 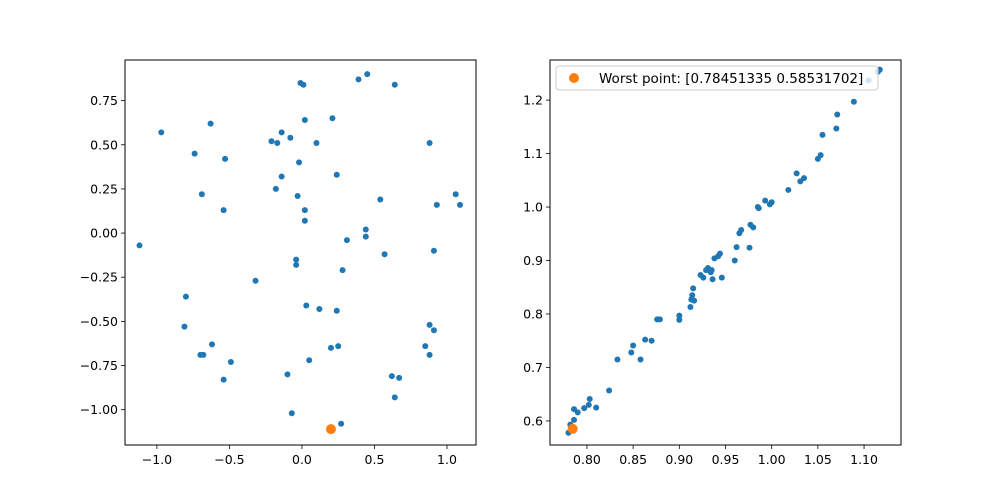 I want to click on x-tick-label: 1.00, so click(x=772, y=459).